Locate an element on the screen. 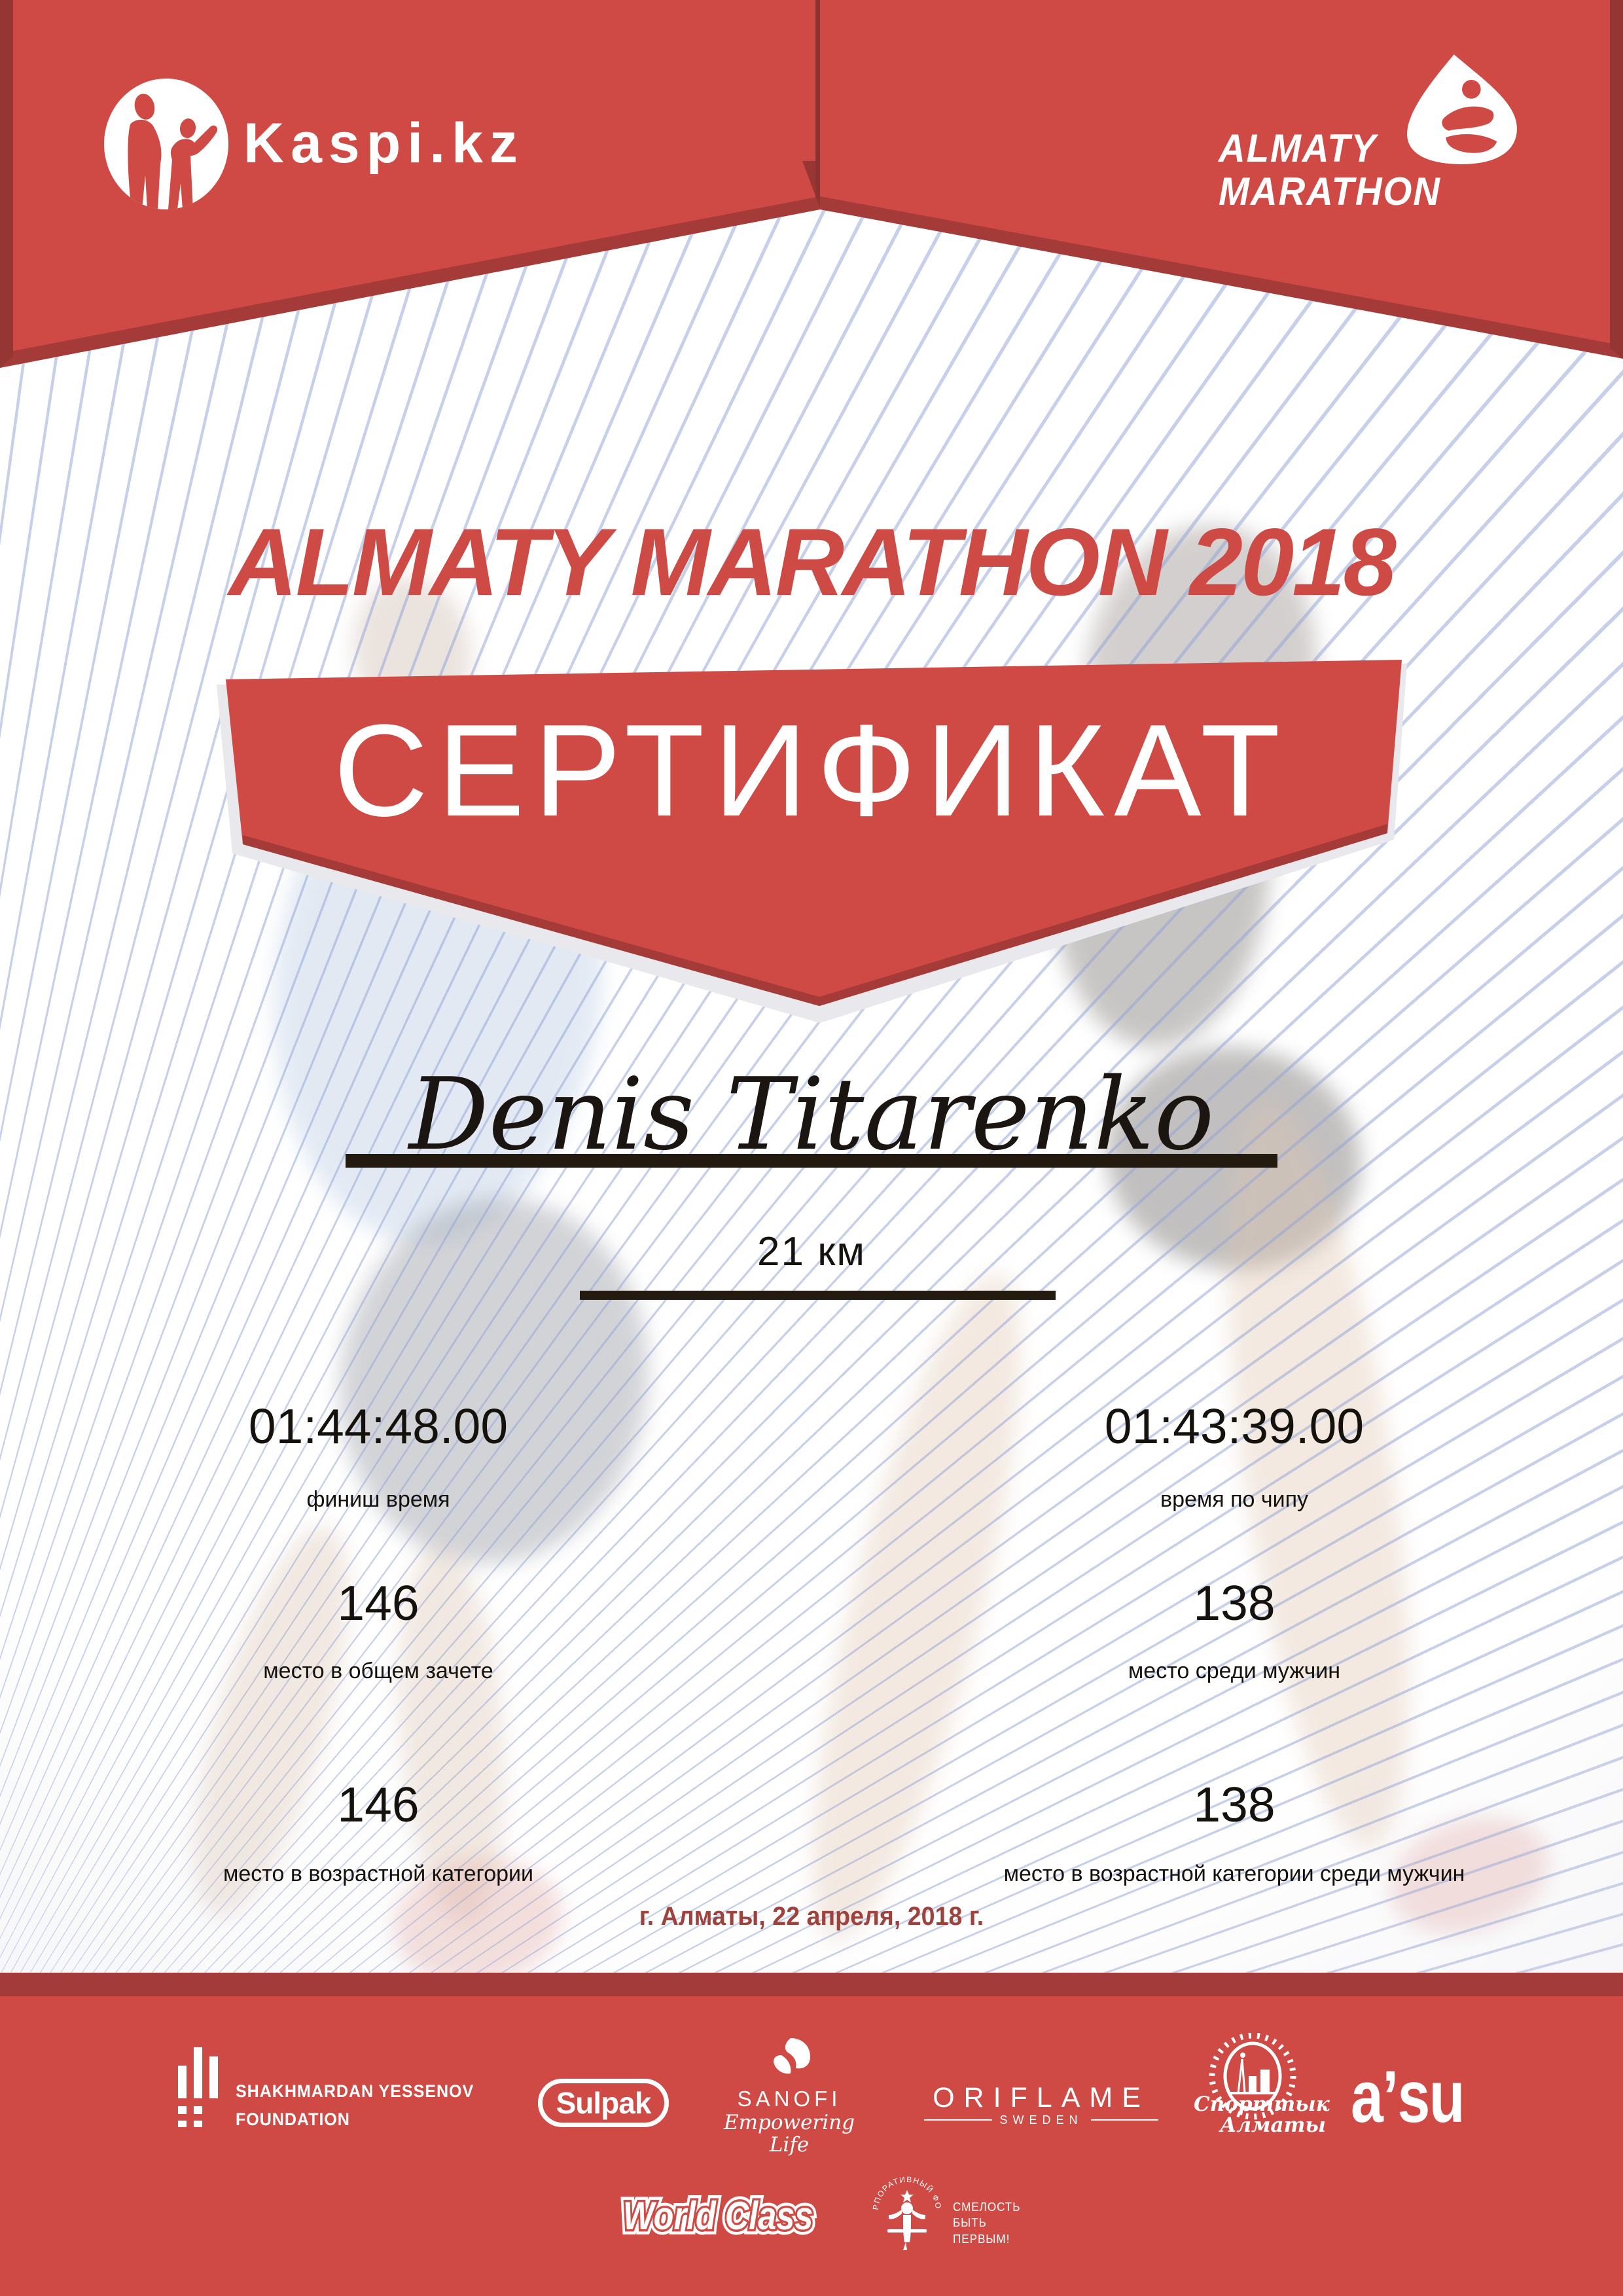  asu-wordmark: aʼsu is located at coordinates (1408, 2097).